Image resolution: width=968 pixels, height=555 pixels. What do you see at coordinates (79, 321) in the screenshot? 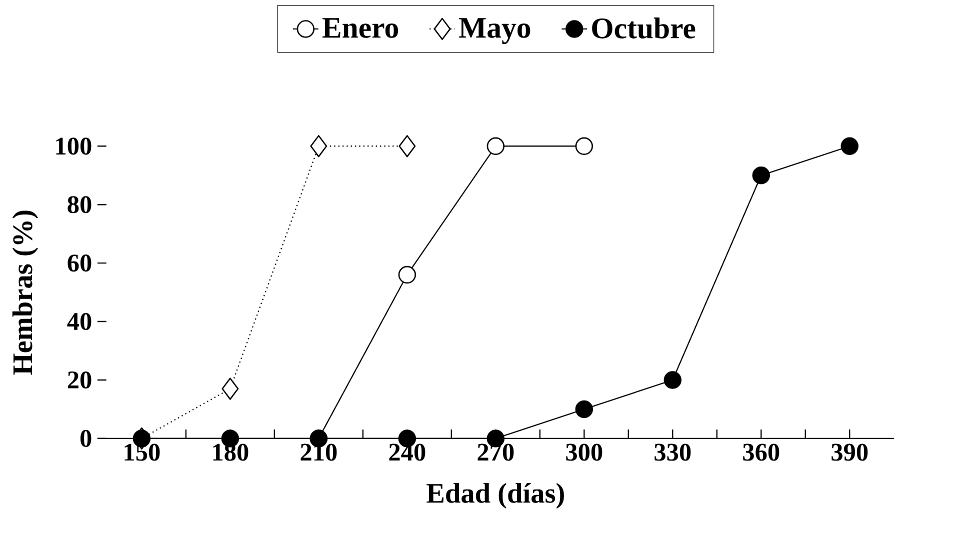
I see `y-tick-label: 40` at bounding box center [79, 321].